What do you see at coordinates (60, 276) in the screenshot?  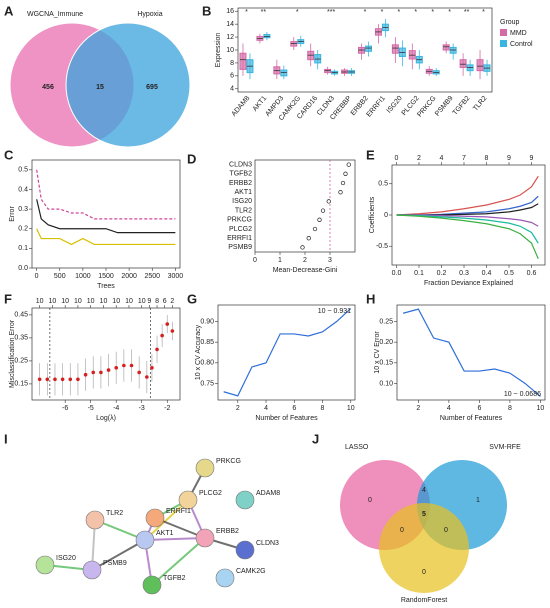 I see `x-tick-label: 500` at bounding box center [60, 276].